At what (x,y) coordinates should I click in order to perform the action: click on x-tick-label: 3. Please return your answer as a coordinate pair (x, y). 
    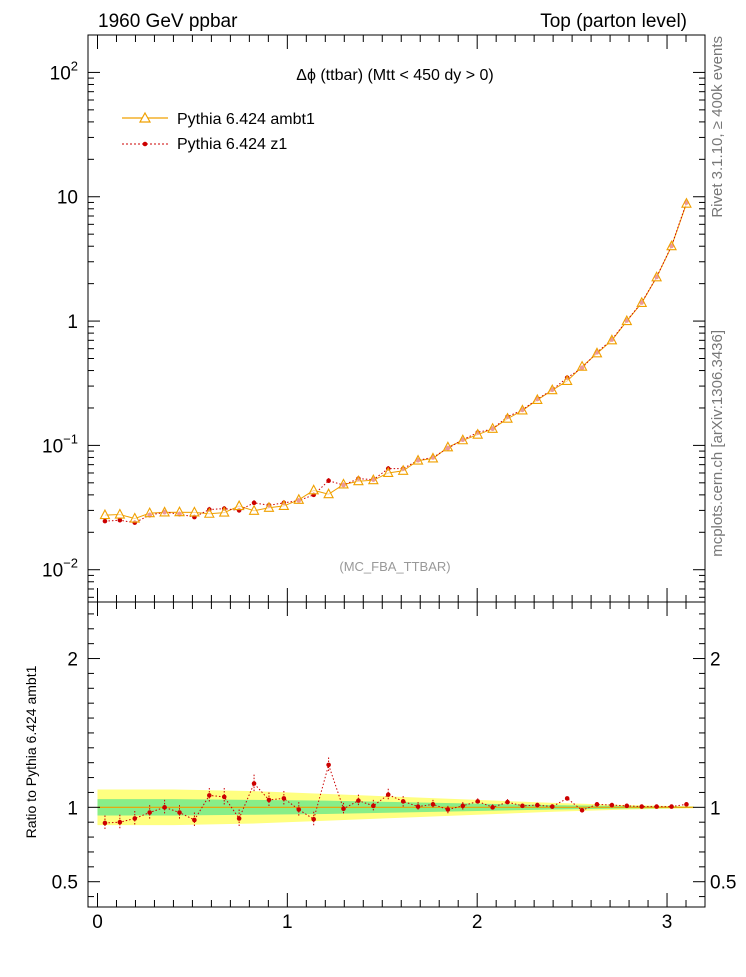
    Looking at the image, I should click on (667, 922).